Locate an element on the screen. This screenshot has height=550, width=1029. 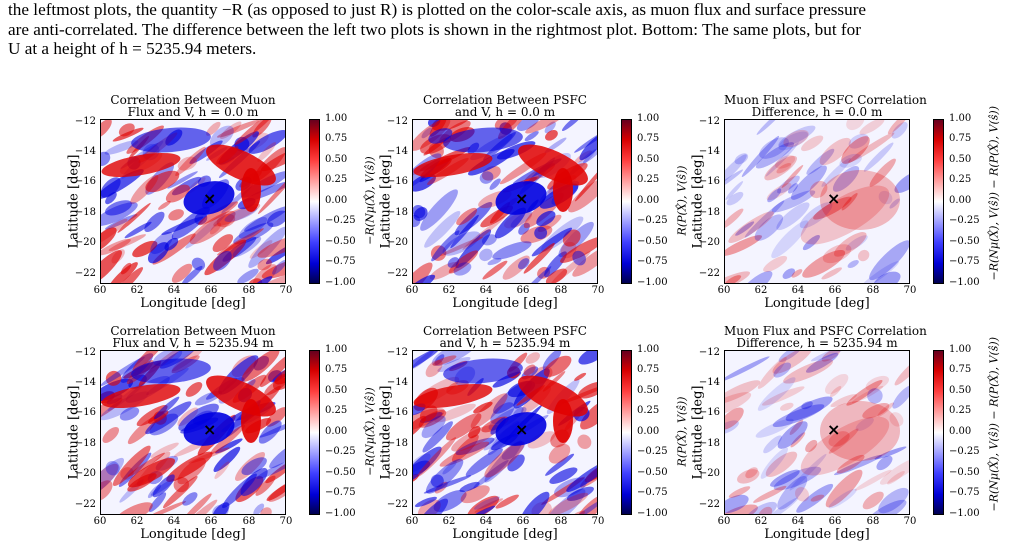
x-tick-label: 62 is located at coordinates (449, 290).